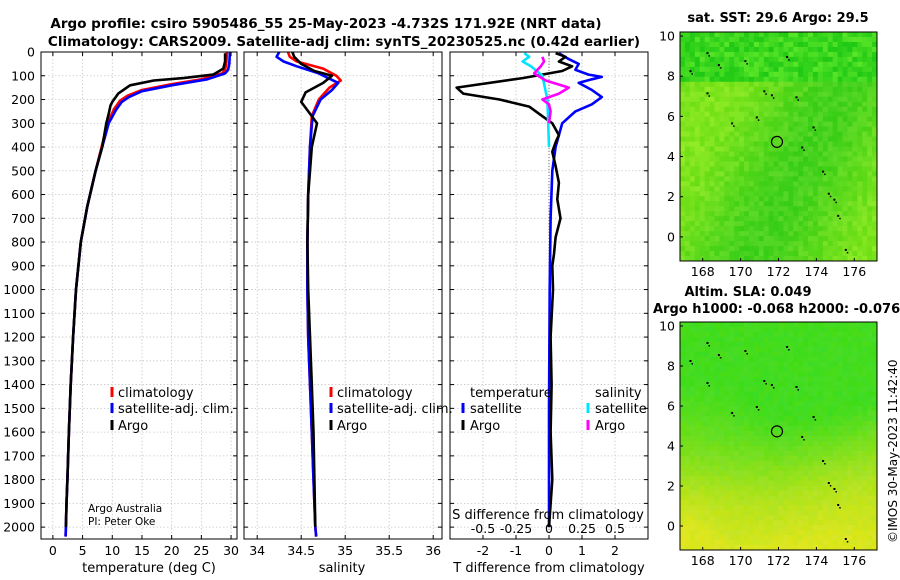 This screenshot has width=900, height=580. What do you see at coordinates (31, 52) in the screenshot?
I see `depth-tick-label: 0` at bounding box center [31, 52].